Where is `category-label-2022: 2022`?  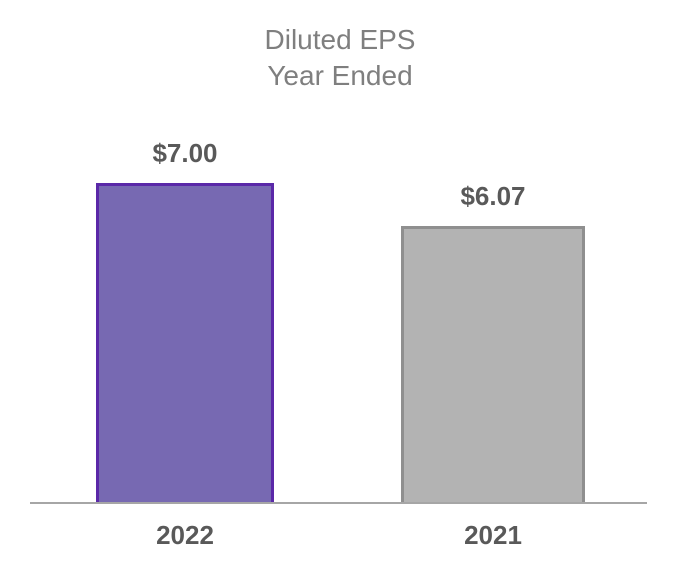
category-label-2022: 2022 is located at coordinates (185, 535).